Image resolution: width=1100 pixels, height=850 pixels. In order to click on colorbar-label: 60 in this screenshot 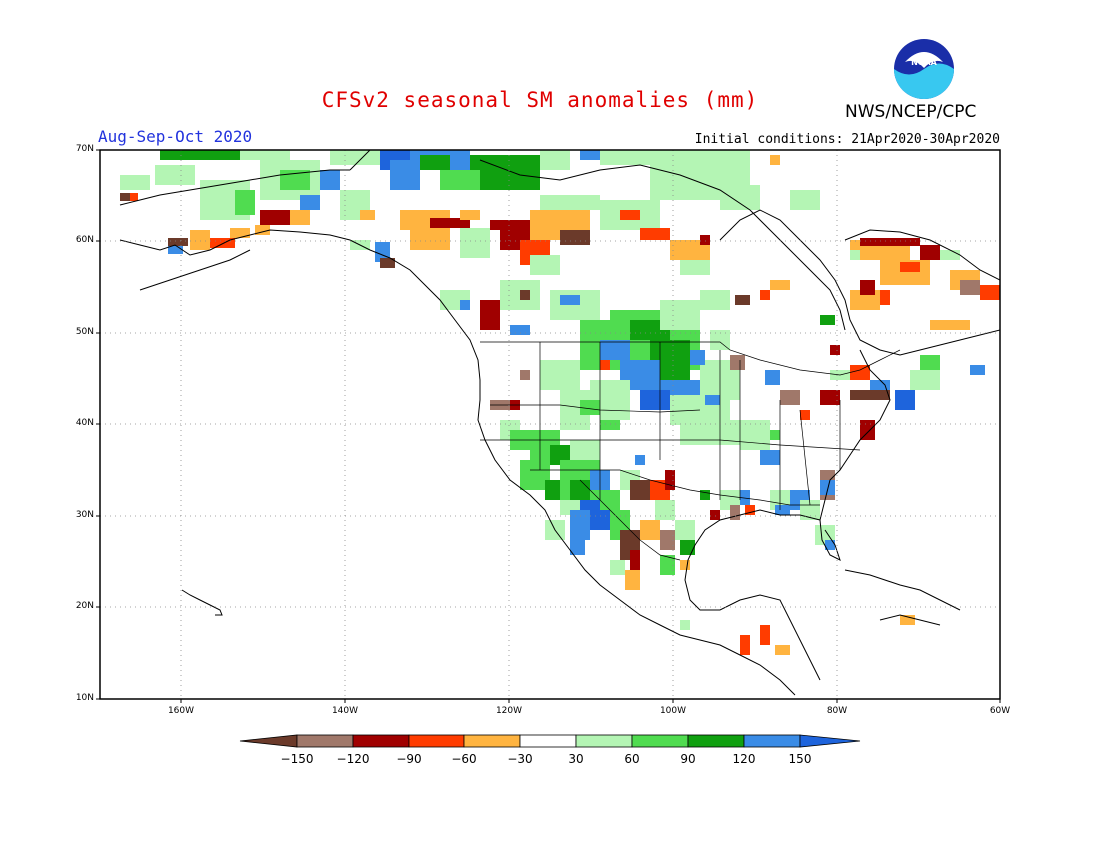, I will do `click(632, 759)`.